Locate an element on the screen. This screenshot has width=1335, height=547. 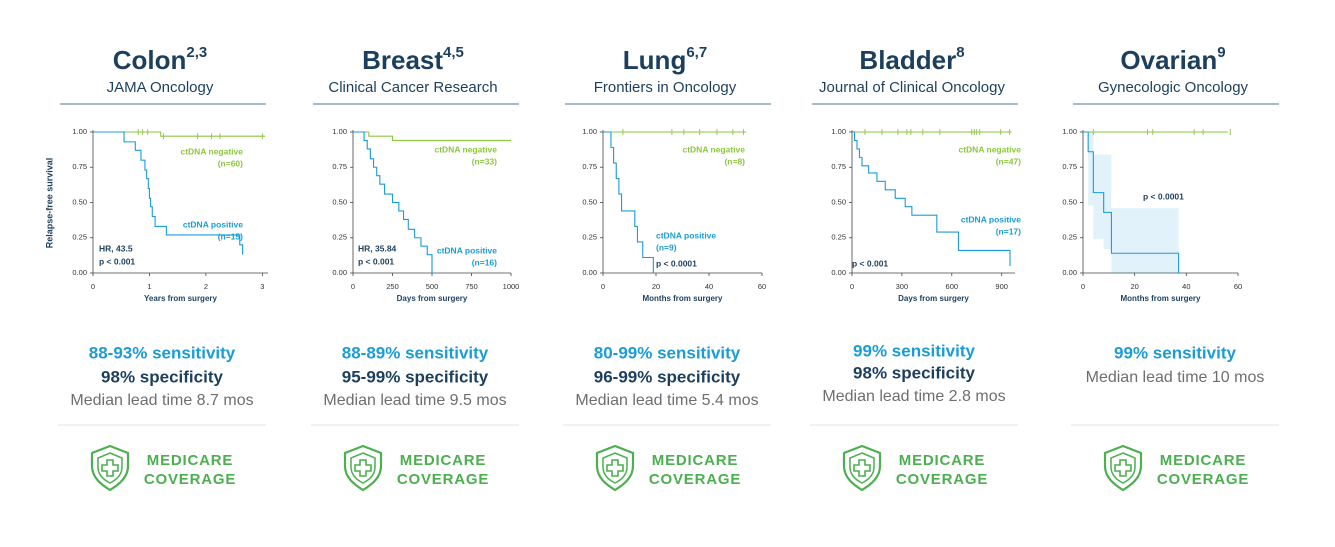
panel-title: Breast4,5 is located at coordinates (413, 59).